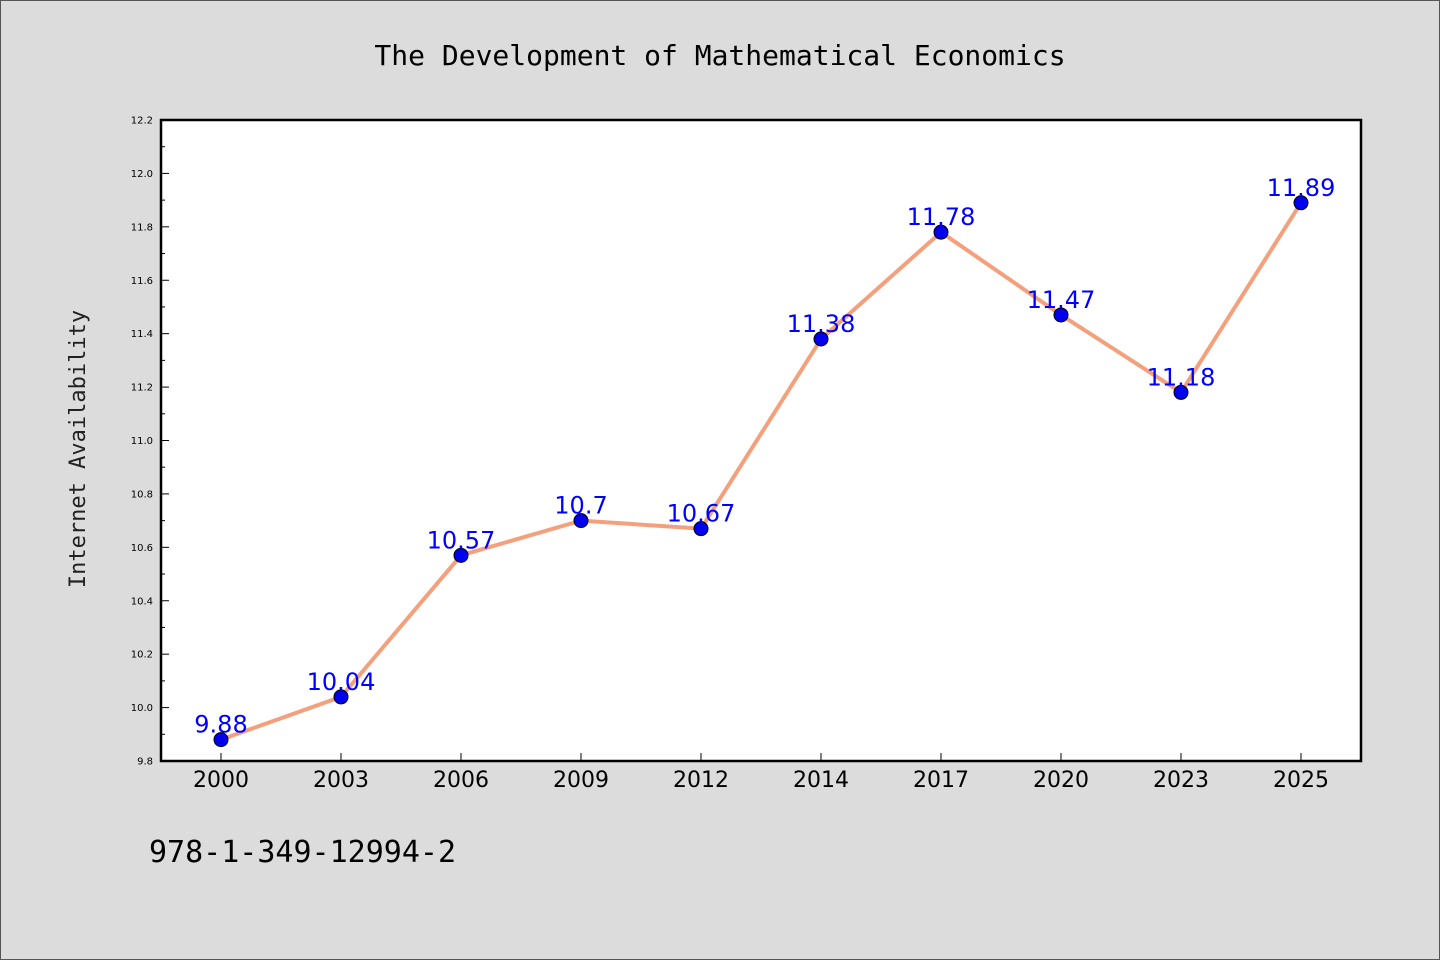  Describe the element at coordinates (145, 762) in the screenshot. I see `y-tick-label: 9.8` at that location.